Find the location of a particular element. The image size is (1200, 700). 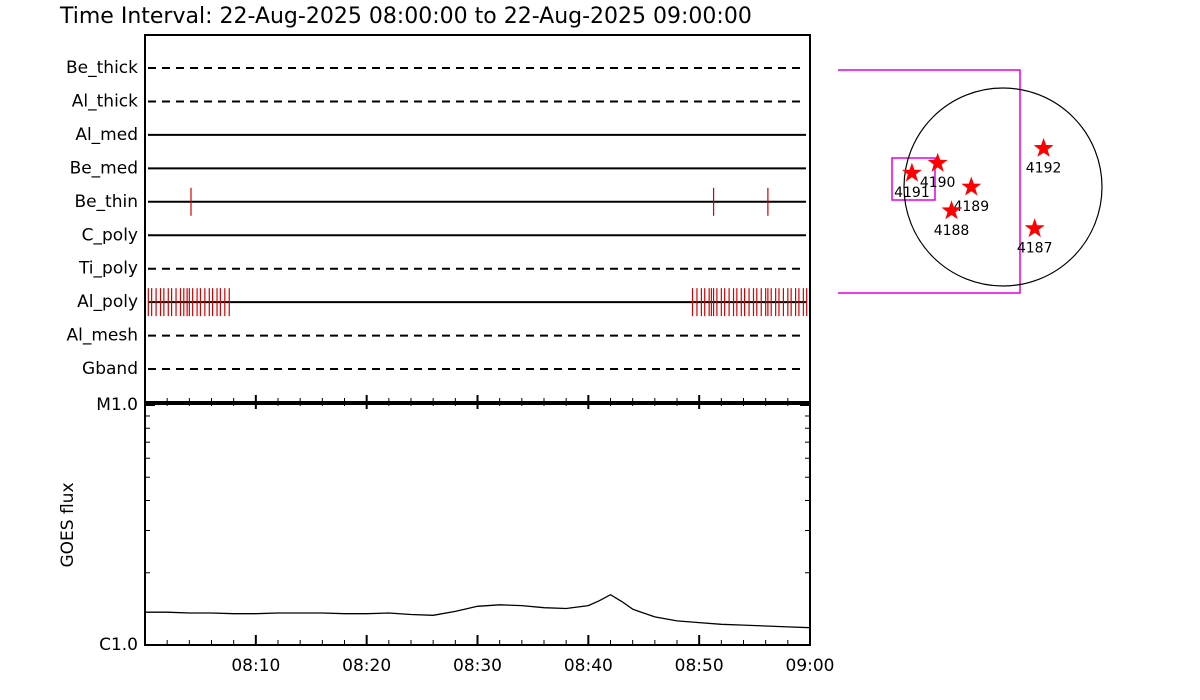

fov-box is located at coordinates (929, 181).